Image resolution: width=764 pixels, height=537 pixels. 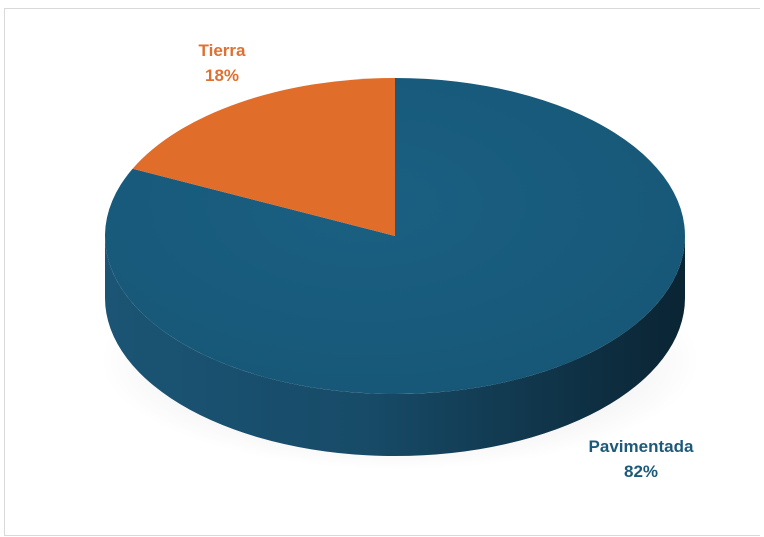 I want to click on slice-percent-label: 18%, so click(x=222, y=75).